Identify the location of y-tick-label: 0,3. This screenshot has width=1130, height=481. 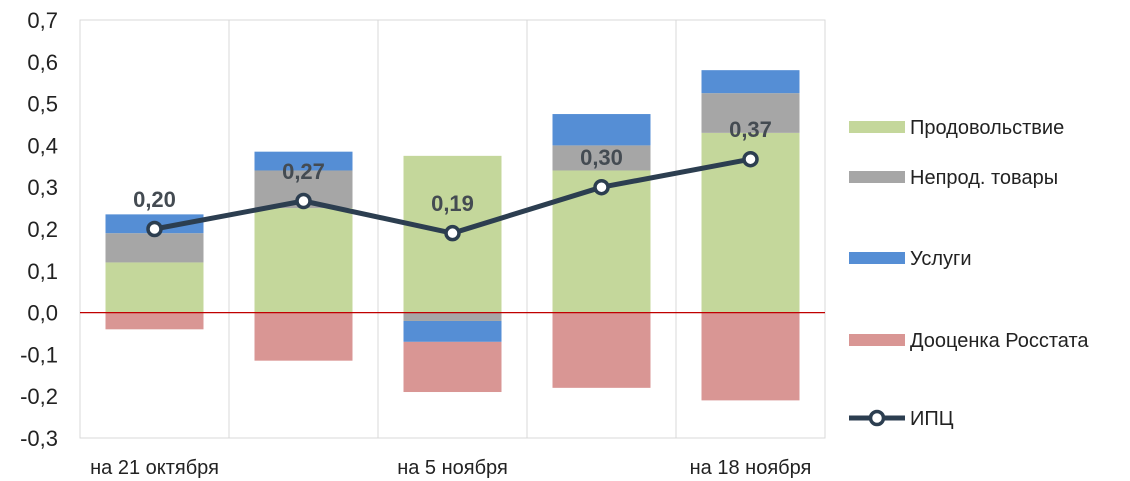
(42, 187).